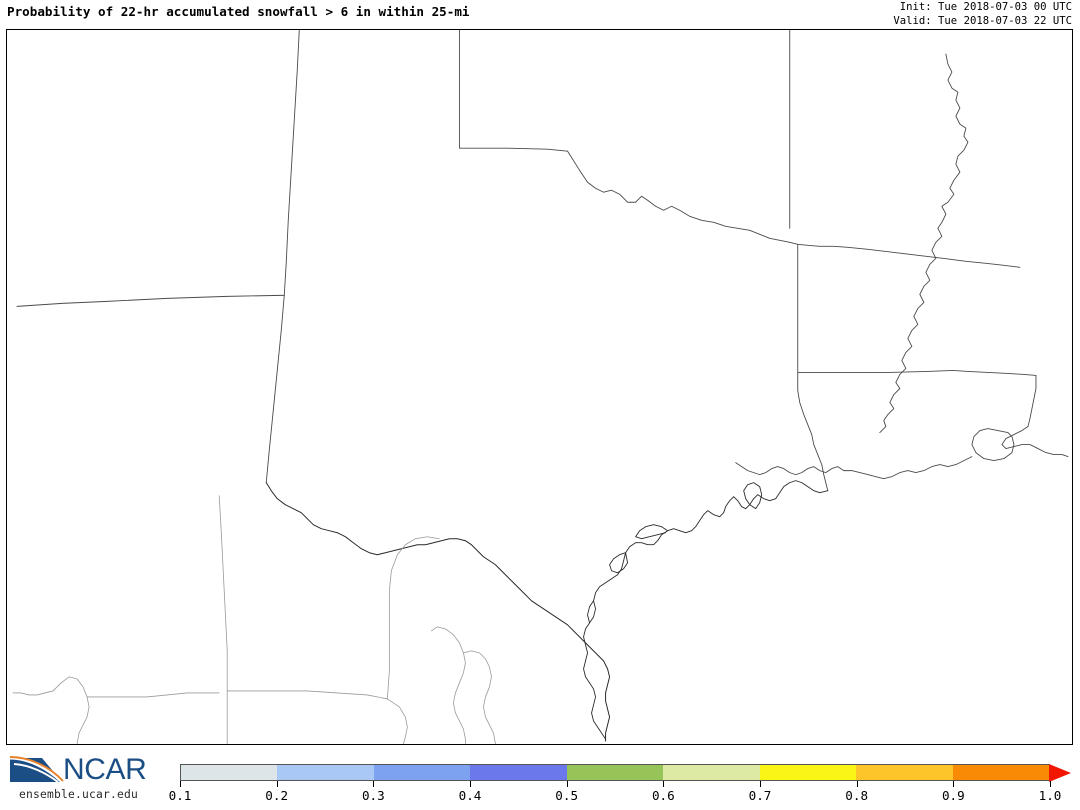 The width and height of the screenshot is (1080, 810). What do you see at coordinates (229, 772) in the screenshot?
I see `colorbar-band-0.1-0.2` at bounding box center [229, 772].